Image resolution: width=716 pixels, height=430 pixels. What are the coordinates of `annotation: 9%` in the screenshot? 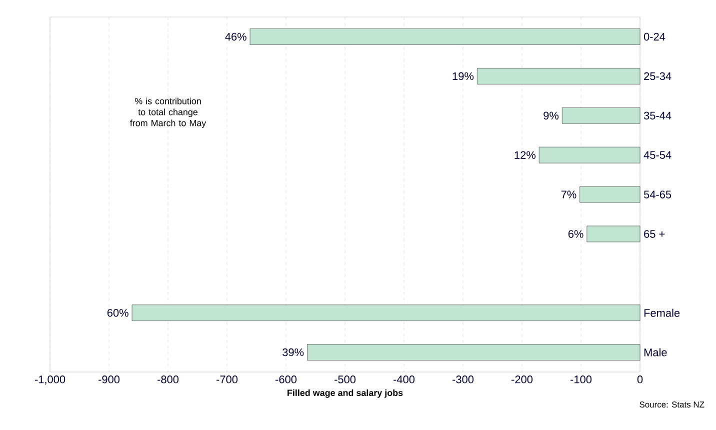 It's located at (551, 116).